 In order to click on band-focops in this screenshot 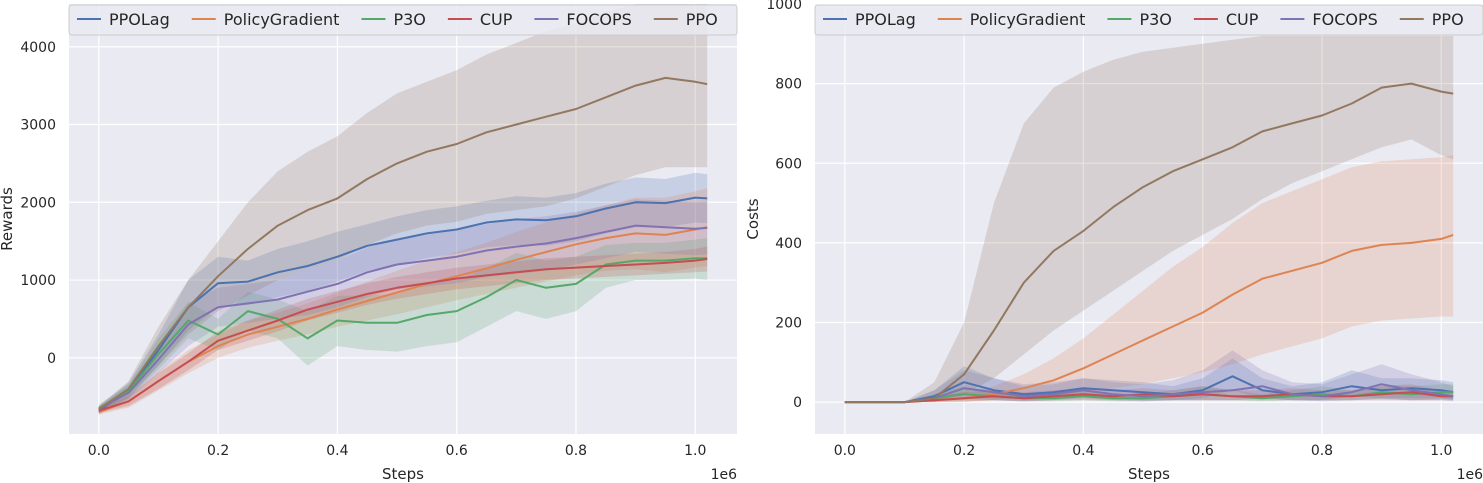, I will do `click(1149, 376)`.